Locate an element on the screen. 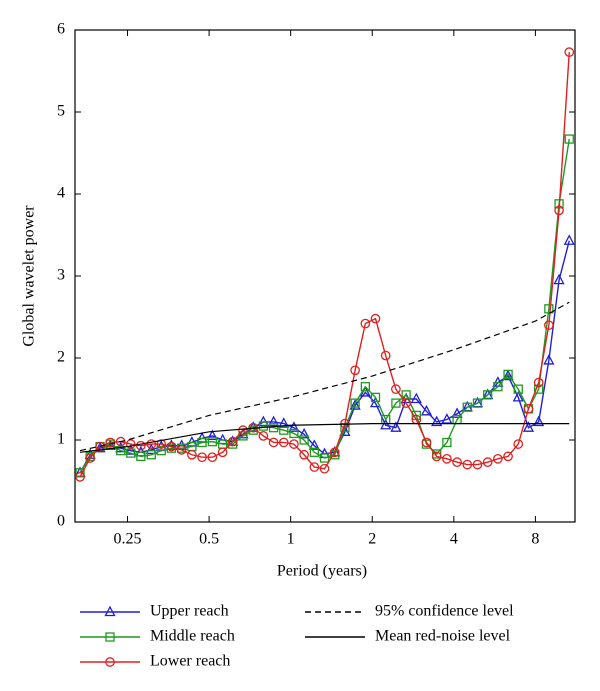  legend-label: Upper reach is located at coordinates (189, 611).